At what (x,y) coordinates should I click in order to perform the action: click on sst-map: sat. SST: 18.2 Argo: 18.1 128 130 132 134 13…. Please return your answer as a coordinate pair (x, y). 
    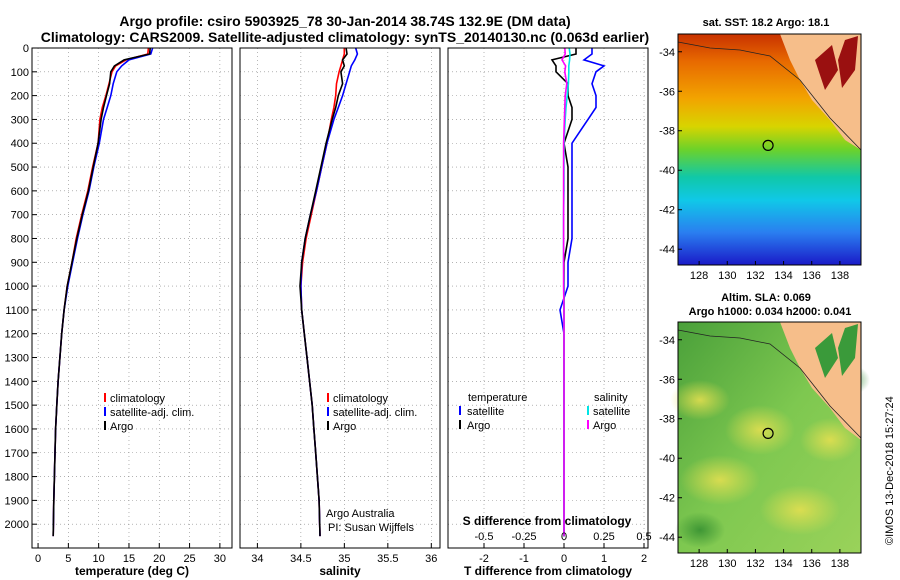
    Looking at the image, I should click on (760, 149).